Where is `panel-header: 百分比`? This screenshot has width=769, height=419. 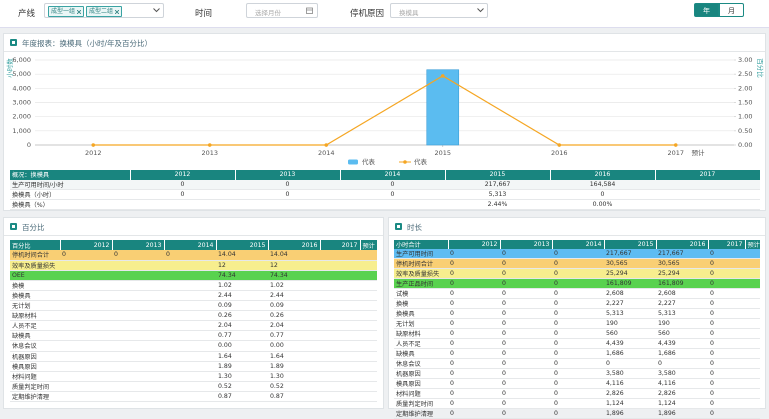 panel-header: 百分比 is located at coordinates (193, 227).